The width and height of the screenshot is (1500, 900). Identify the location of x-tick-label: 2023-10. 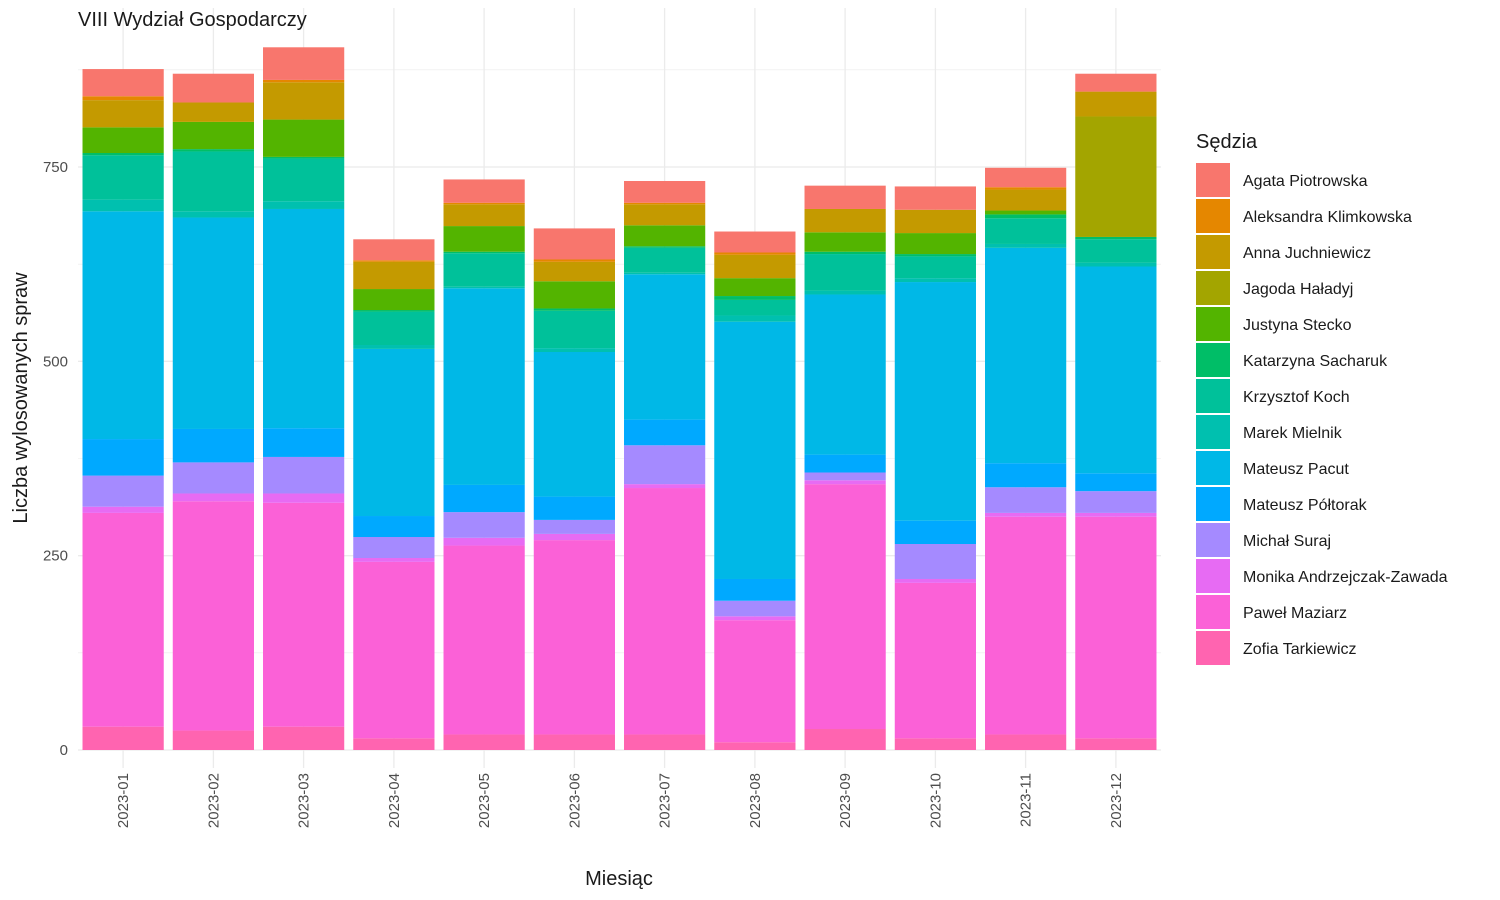
(935, 800).